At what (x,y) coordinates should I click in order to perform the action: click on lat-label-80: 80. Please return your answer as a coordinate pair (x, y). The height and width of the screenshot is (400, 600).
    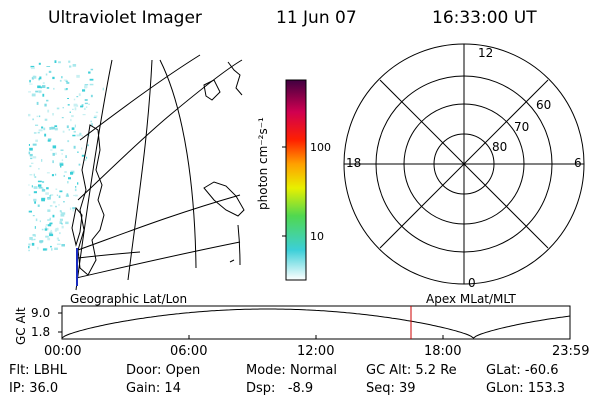
    Looking at the image, I should click on (500, 147).